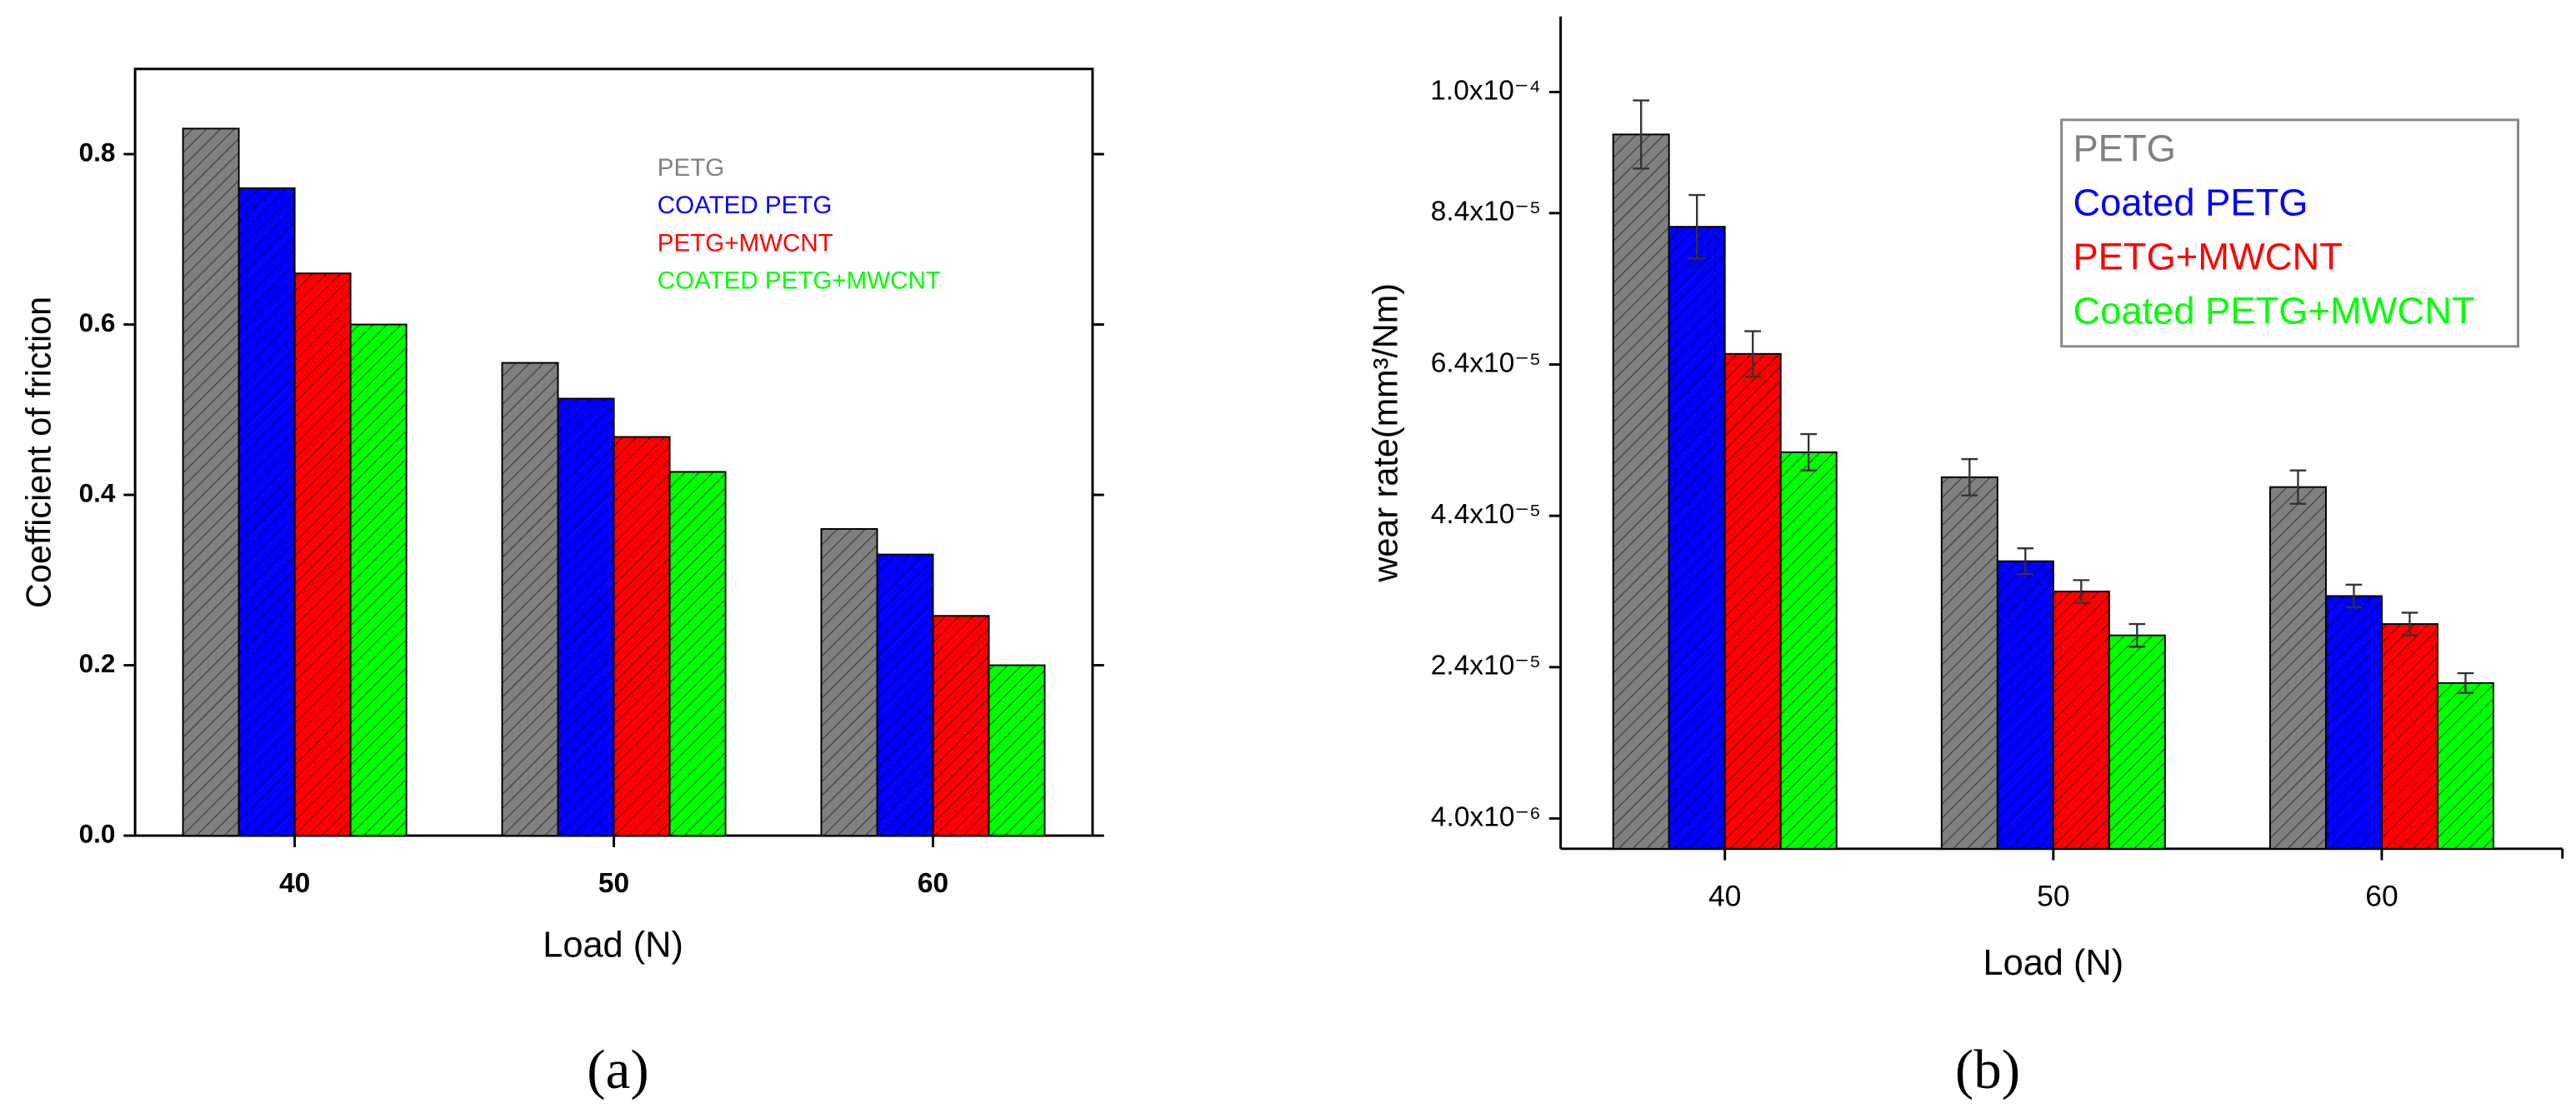 This screenshot has height=1118, width=2576. What do you see at coordinates (1486, 212) in the screenshot?
I see `y-tick-label: 8.4x10⁻⁵` at bounding box center [1486, 212].